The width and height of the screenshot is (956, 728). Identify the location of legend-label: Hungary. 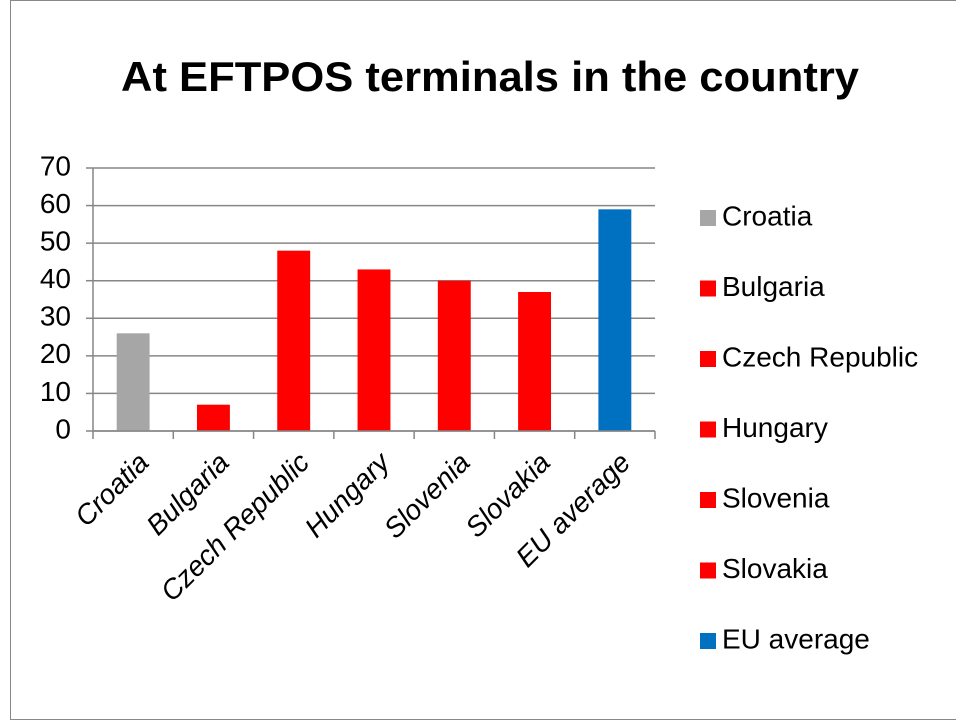
(775, 427).